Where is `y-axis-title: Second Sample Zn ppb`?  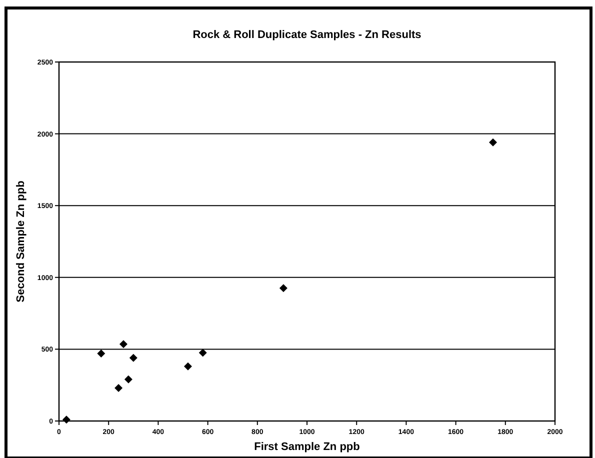
y-axis-title: Second Sample Zn ppb is located at coordinates (21, 241).